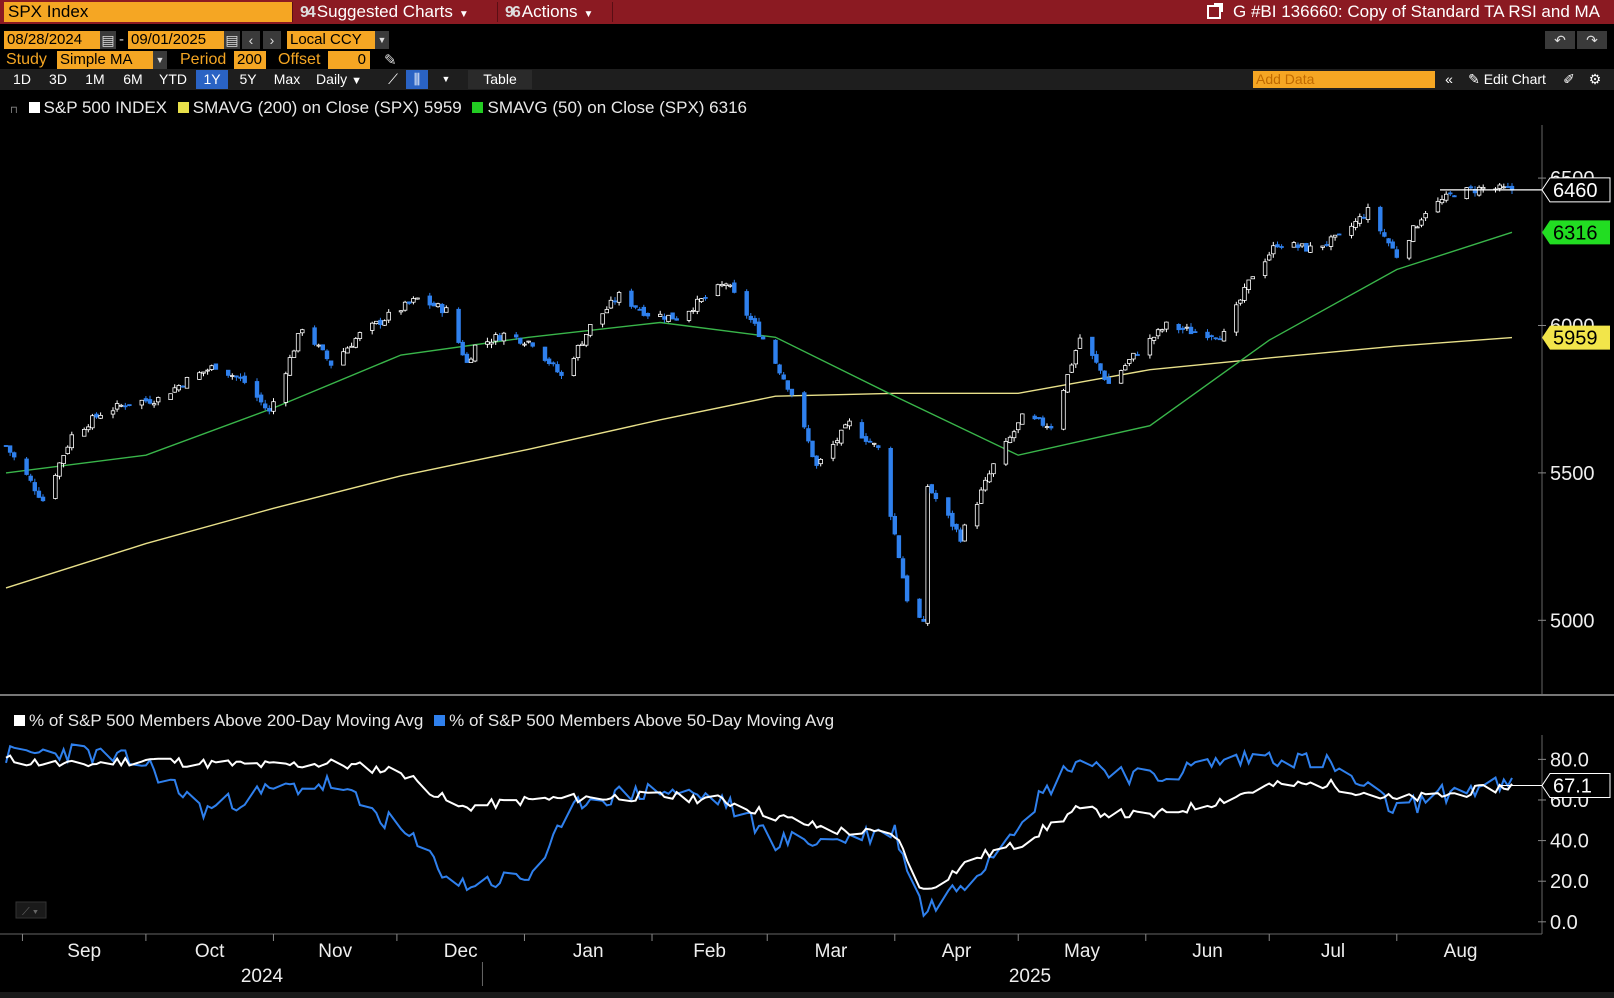 The height and width of the screenshot is (998, 1614). What do you see at coordinates (133, 79) in the screenshot?
I see `range-6m: 6M` at bounding box center [133, 79].